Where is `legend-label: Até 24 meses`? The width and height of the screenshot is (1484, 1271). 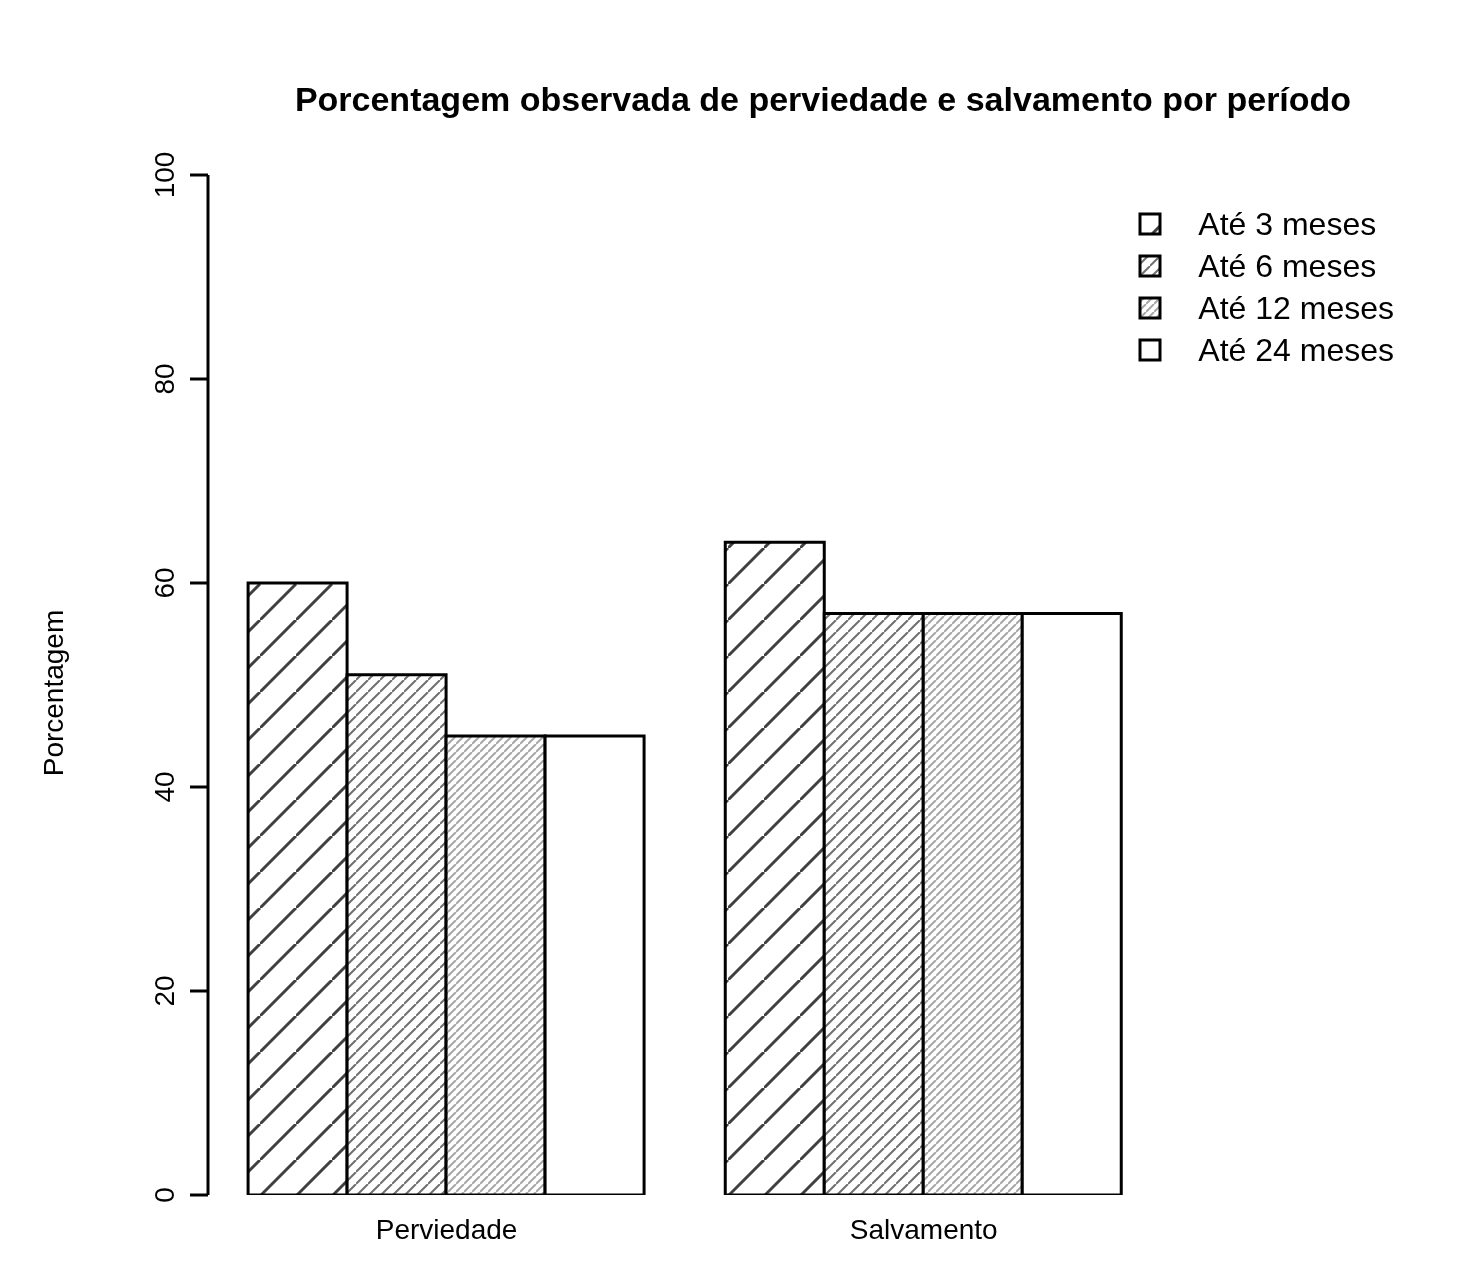 legend-label: Até 24 meses is located at coordinates (1296, 350).